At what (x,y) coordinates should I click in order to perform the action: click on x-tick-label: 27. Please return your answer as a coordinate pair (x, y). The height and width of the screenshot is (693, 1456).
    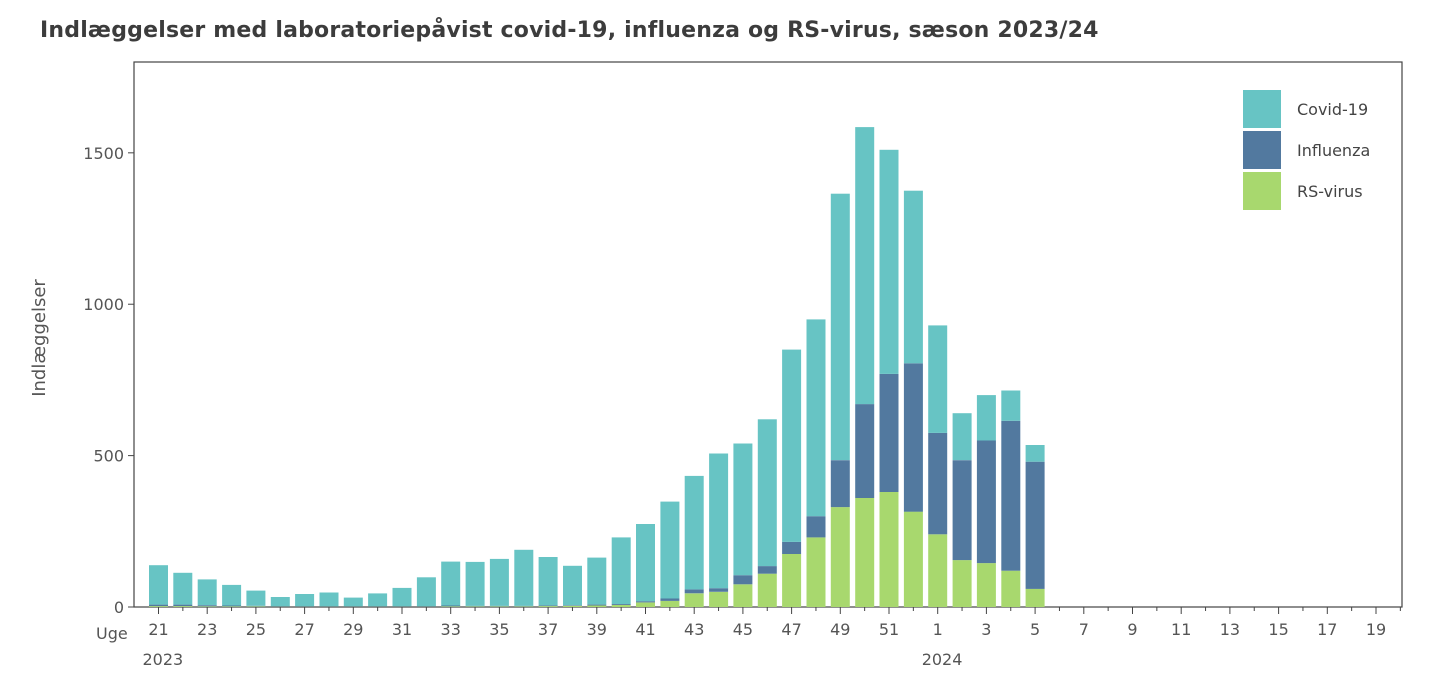
    Looking at the image, I should click on (304, 629).